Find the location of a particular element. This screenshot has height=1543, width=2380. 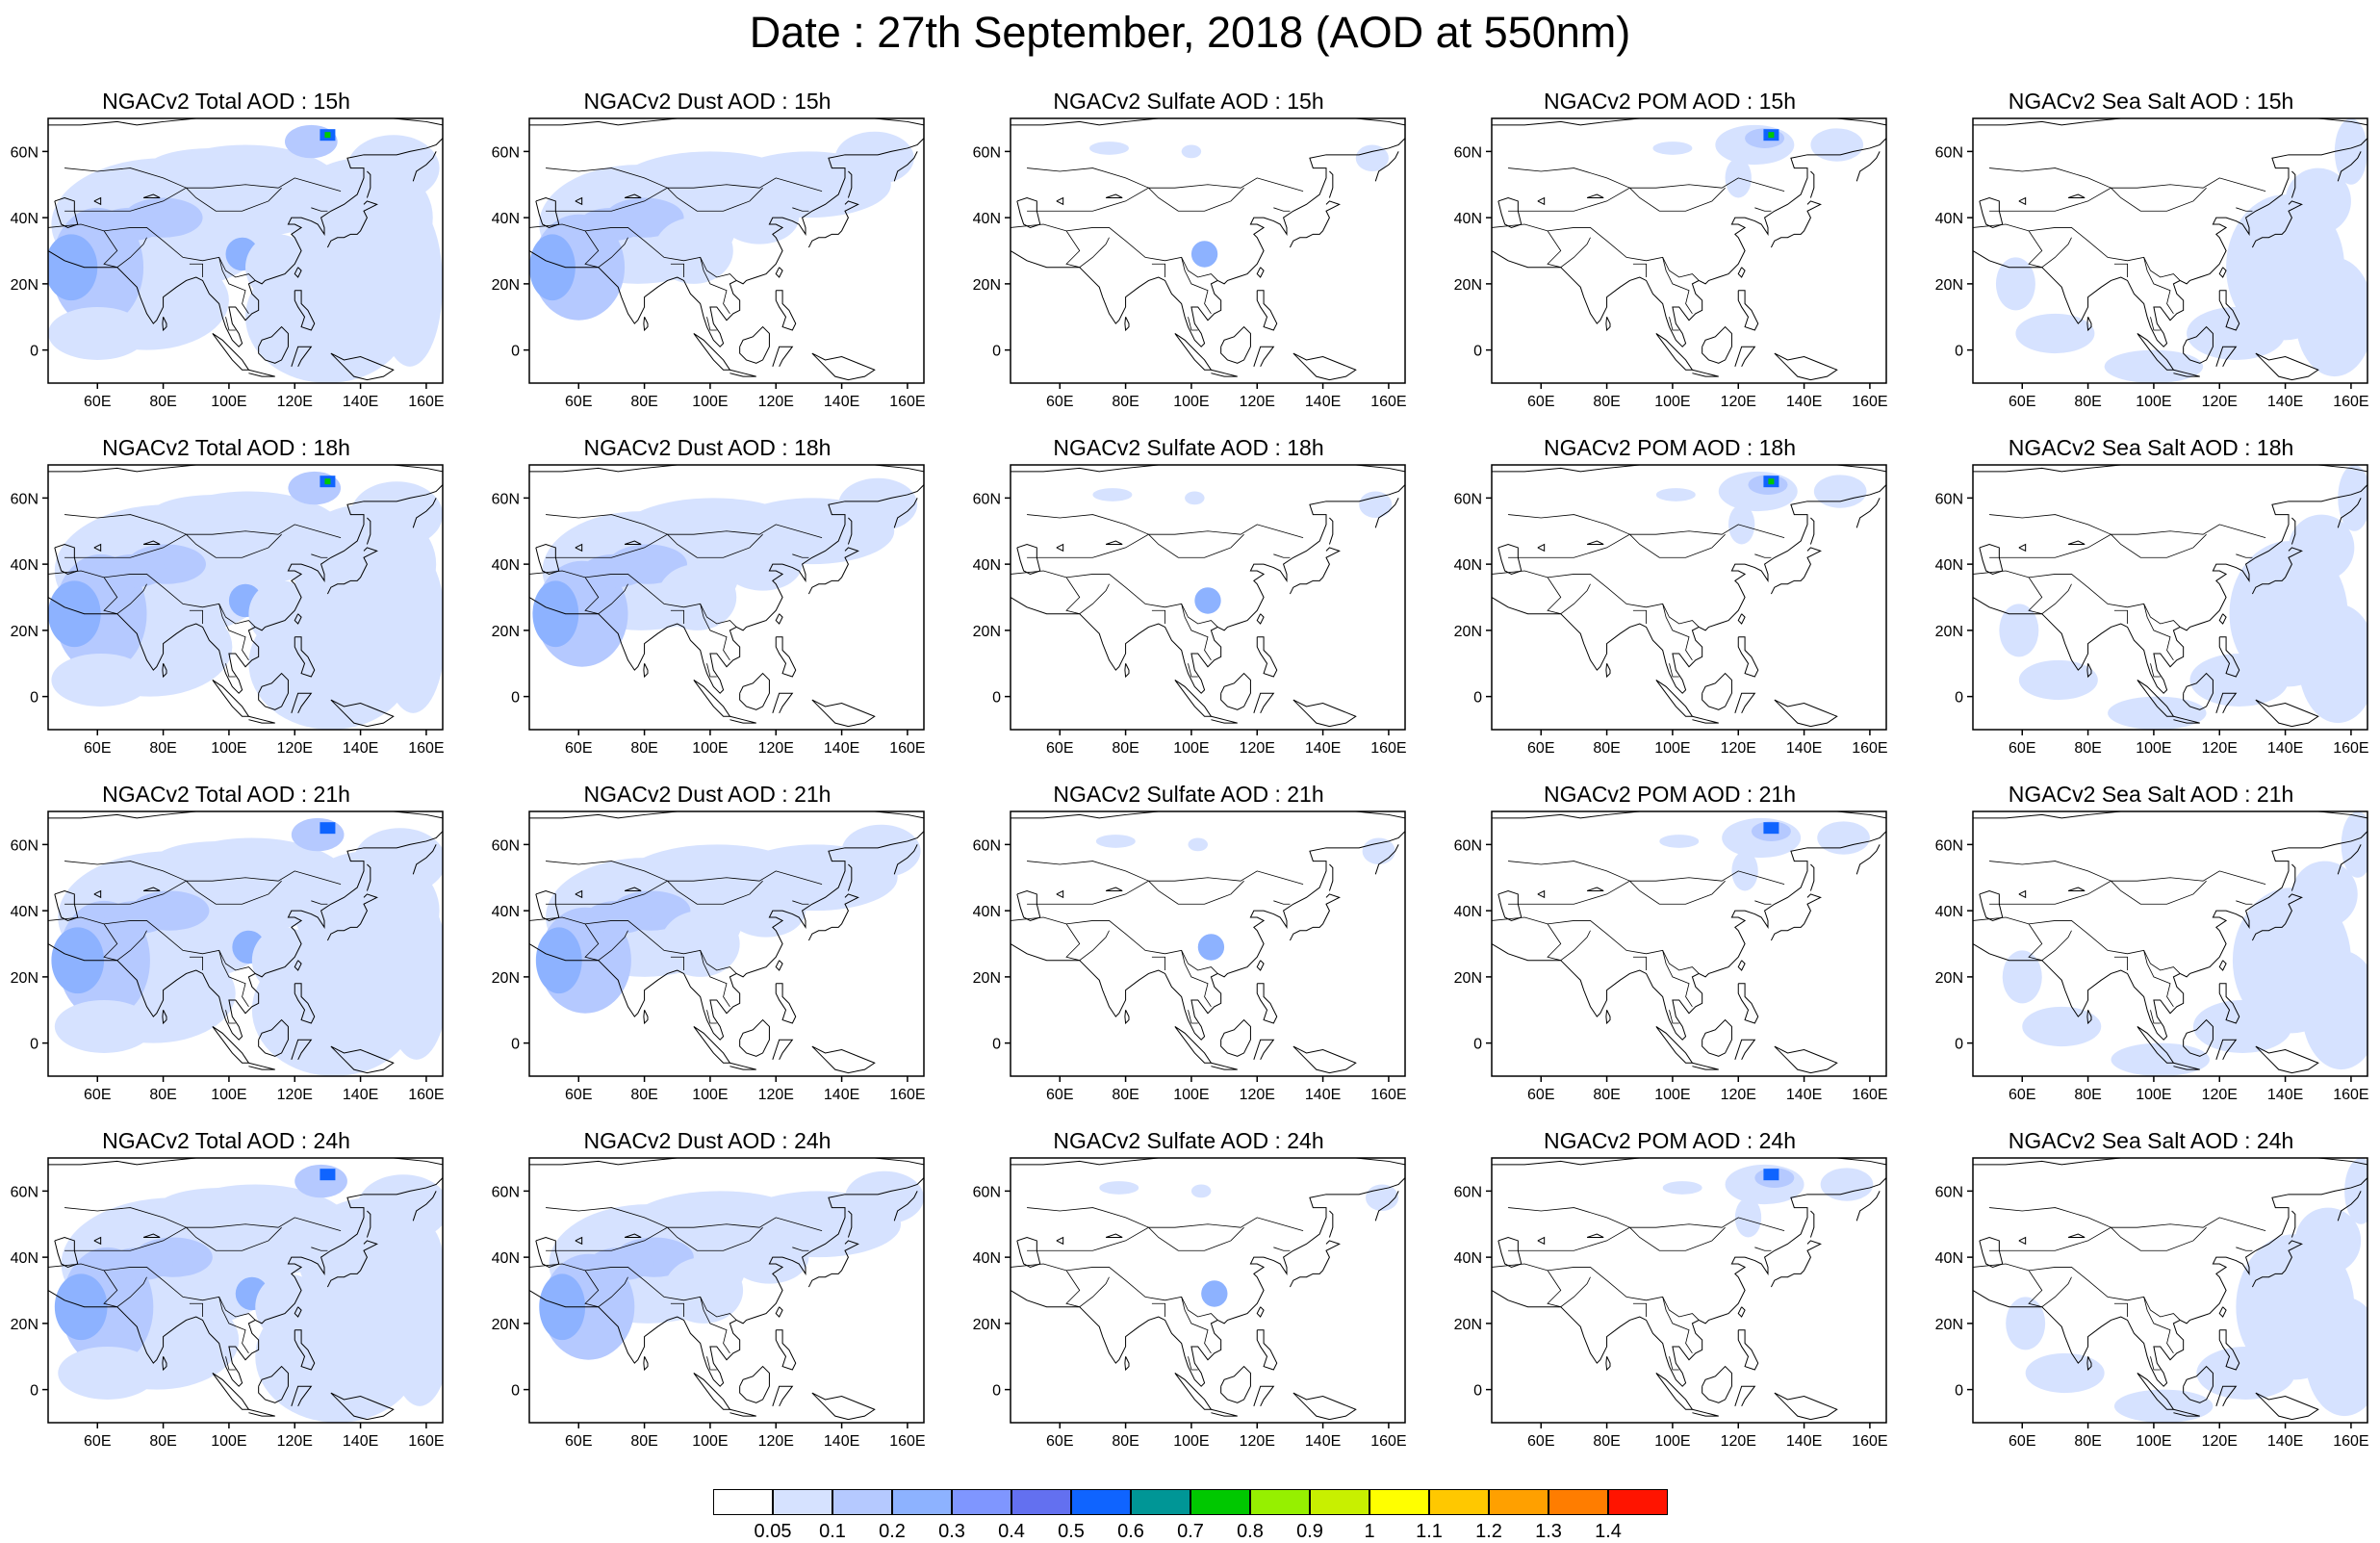

lat-tick-label: 40N is located at coordinates (1468, 219).